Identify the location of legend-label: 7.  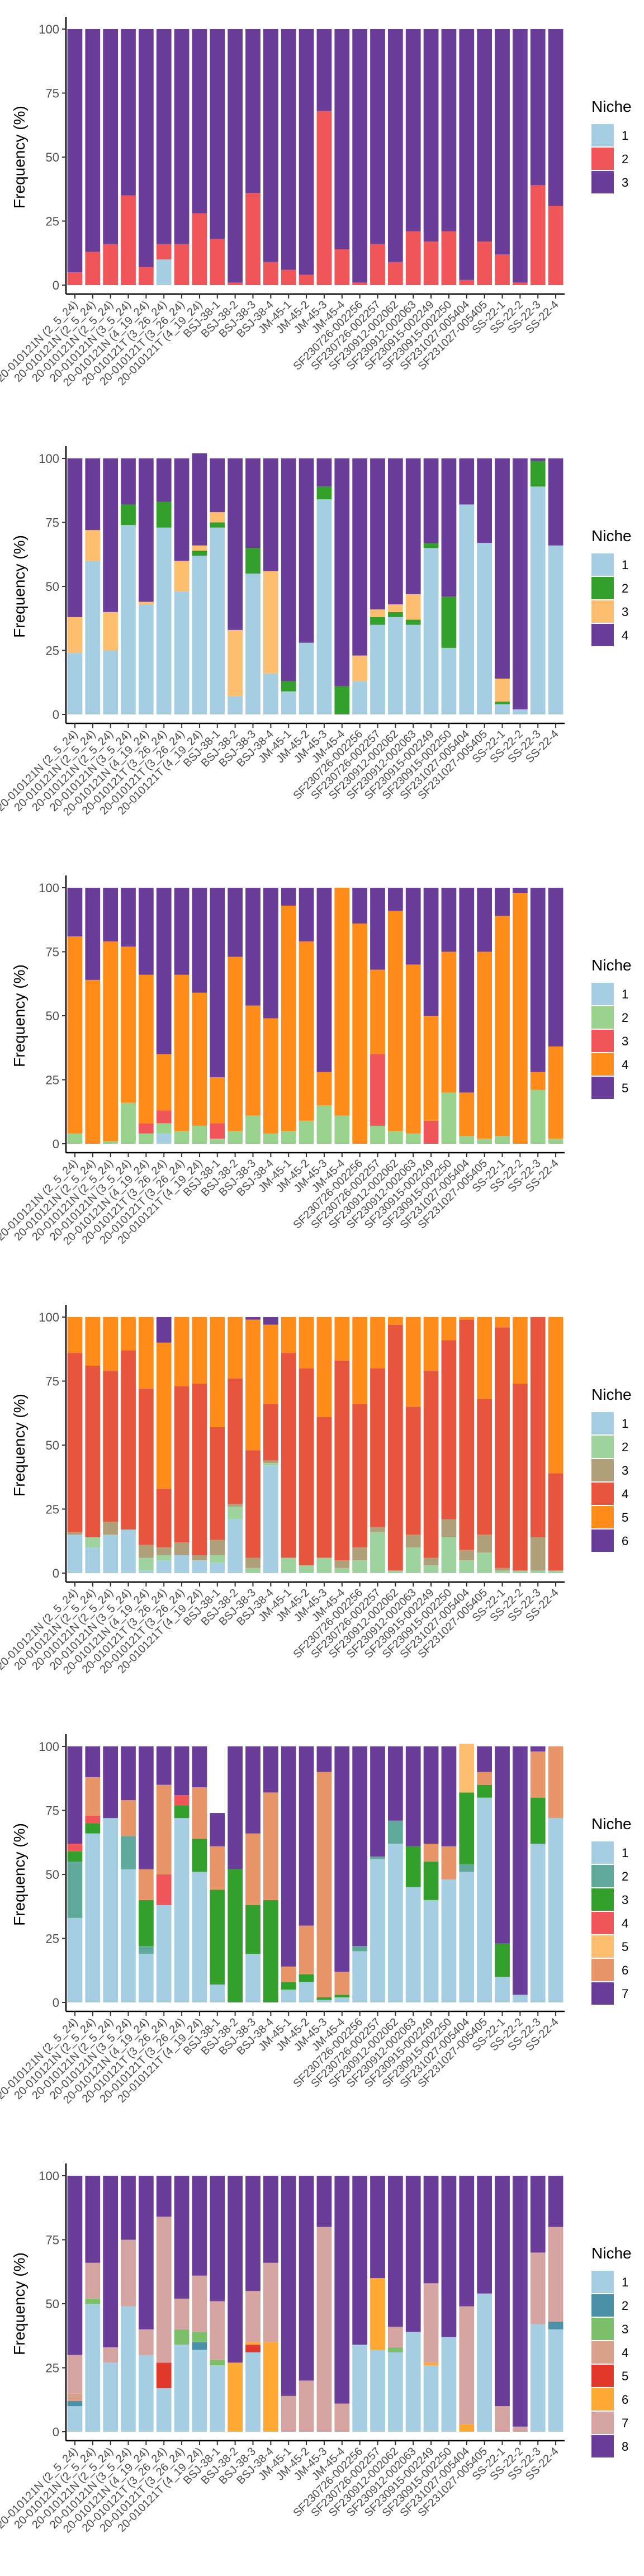
(625, 1994).